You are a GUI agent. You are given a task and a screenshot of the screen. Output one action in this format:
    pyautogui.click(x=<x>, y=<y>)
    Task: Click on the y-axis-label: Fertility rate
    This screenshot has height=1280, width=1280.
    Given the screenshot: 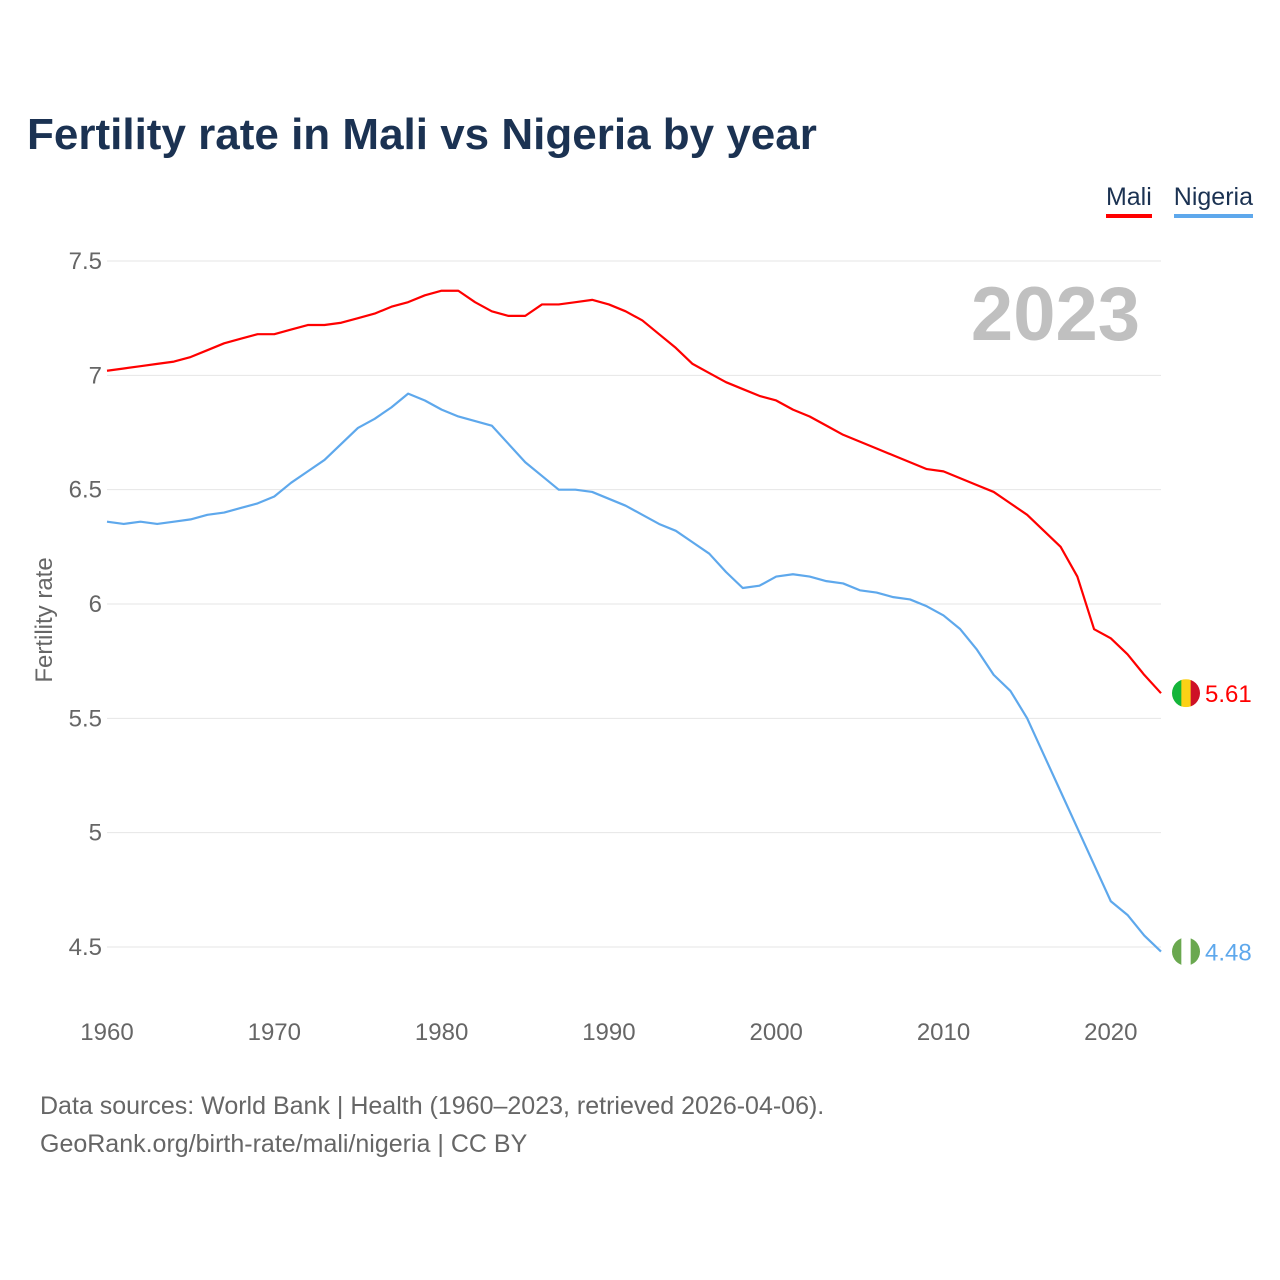 What is the action you would take?
    pyautogui.click(x=44, y=619)
    